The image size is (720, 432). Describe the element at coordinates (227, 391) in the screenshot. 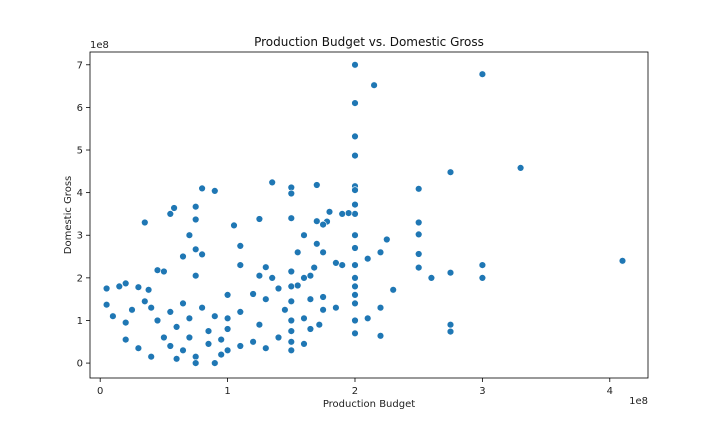

I see `x-tick-label: 1` at that location.